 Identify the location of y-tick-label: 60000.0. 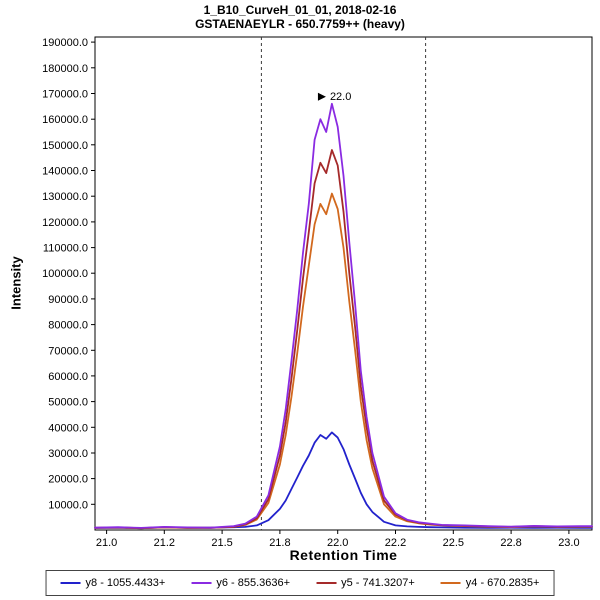
(68, 377).